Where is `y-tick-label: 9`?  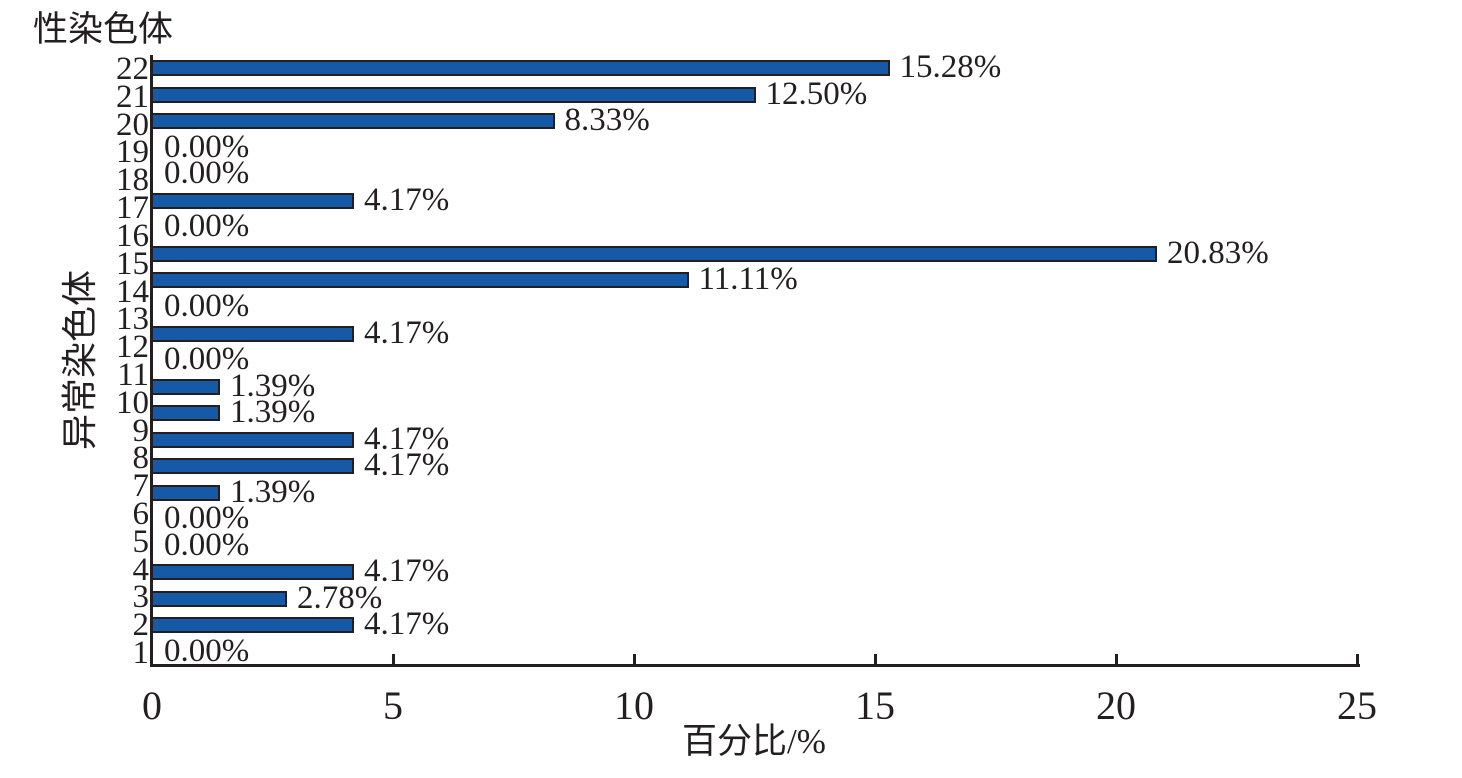
y-tick-label: 9 is located at coordinates (141, 430).